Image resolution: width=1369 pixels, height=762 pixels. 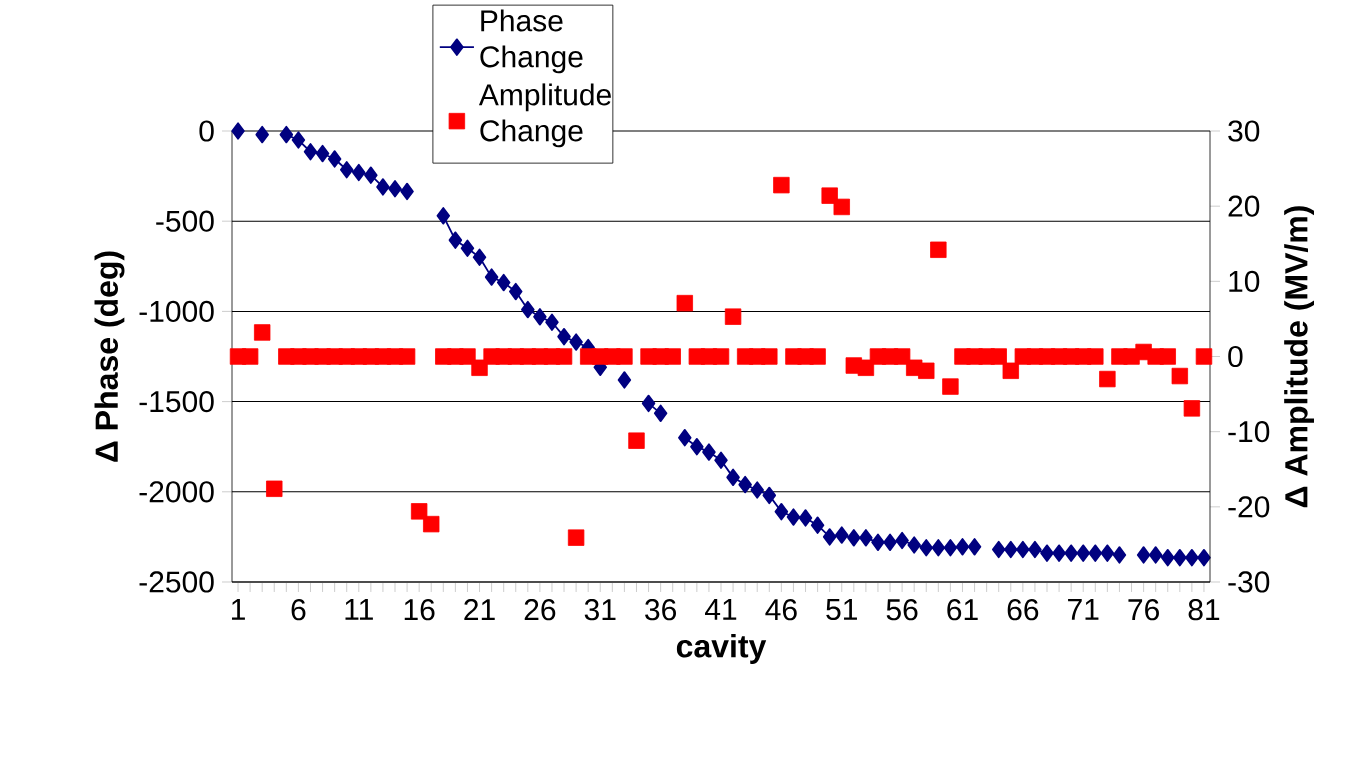 I want to click on x-tick-label: 71, so click(x=1083, y=609).